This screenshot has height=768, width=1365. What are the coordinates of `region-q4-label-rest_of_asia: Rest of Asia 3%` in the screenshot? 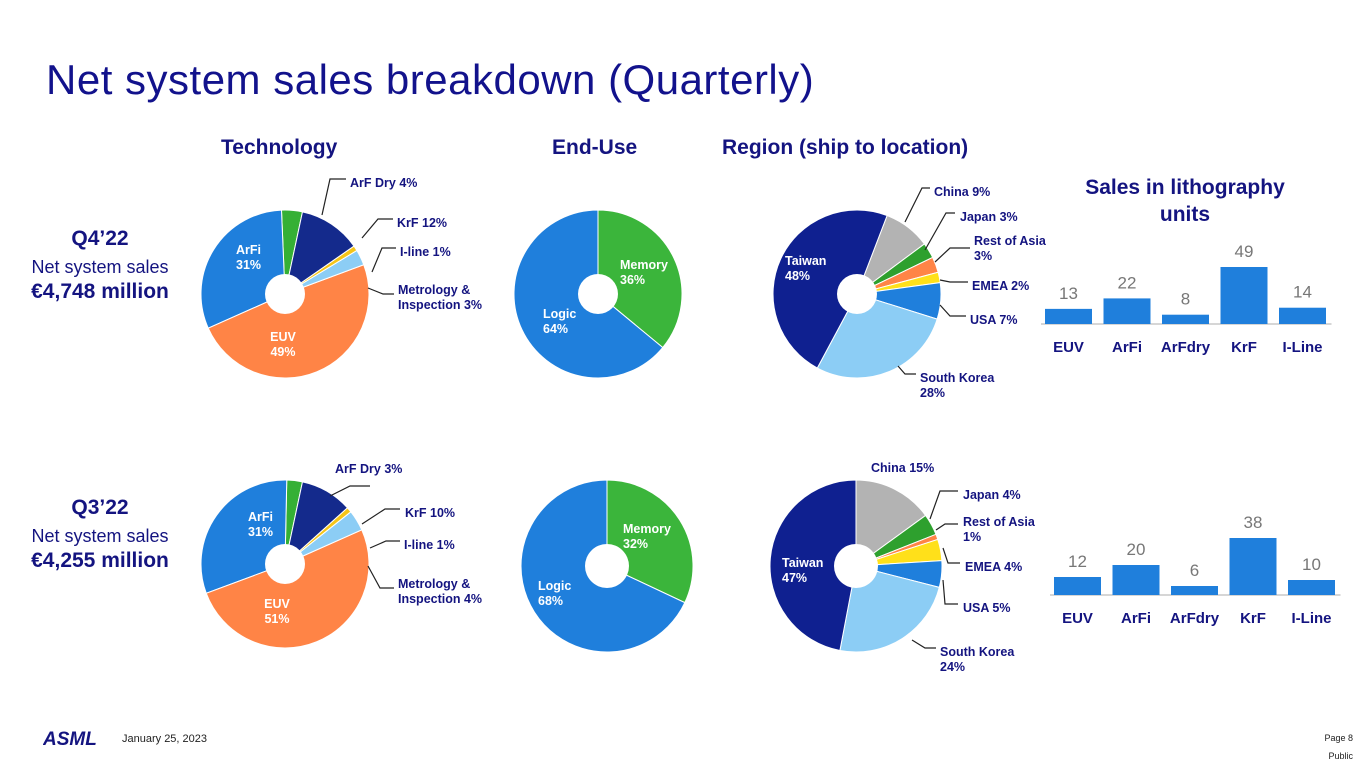 It's located at (1010, 248).